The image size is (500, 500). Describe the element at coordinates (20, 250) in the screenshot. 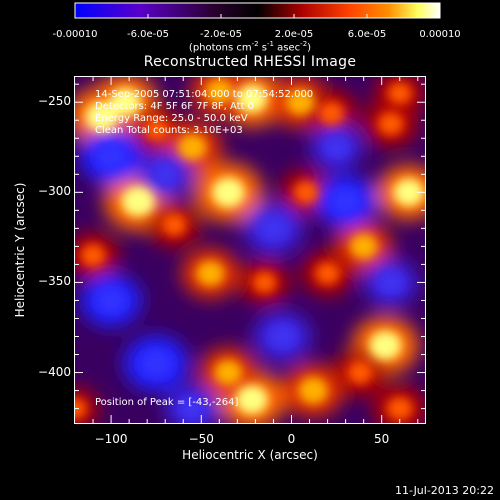

I see `y-axis-label: Heliocentric Y (arcsec)` at that location.